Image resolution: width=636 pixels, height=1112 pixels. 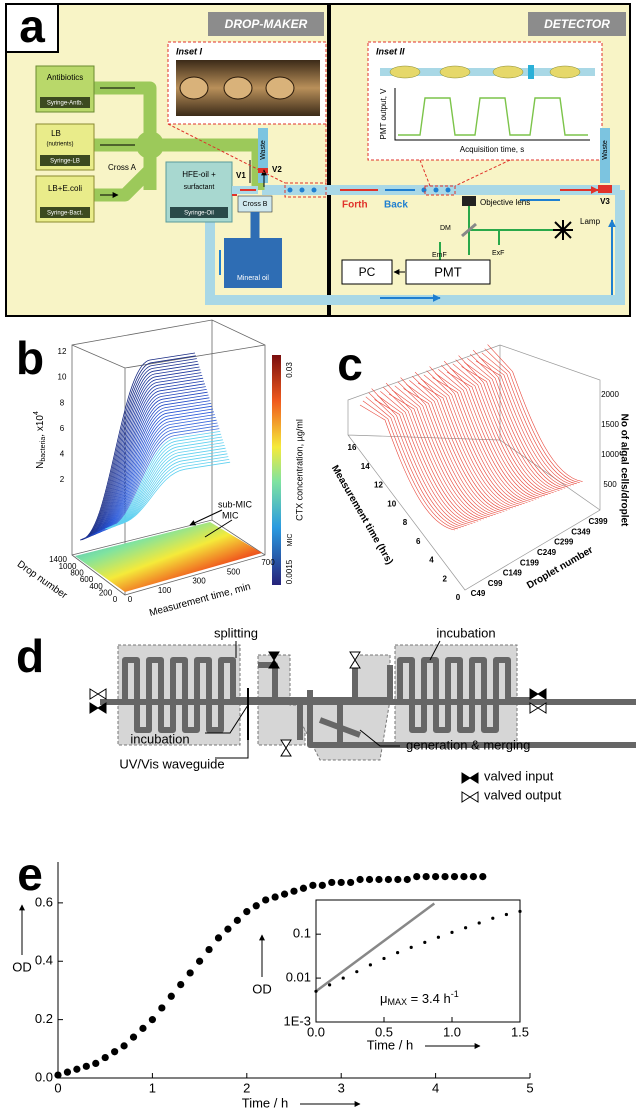 I want to click on colorbar, so click(x=276, y=470).